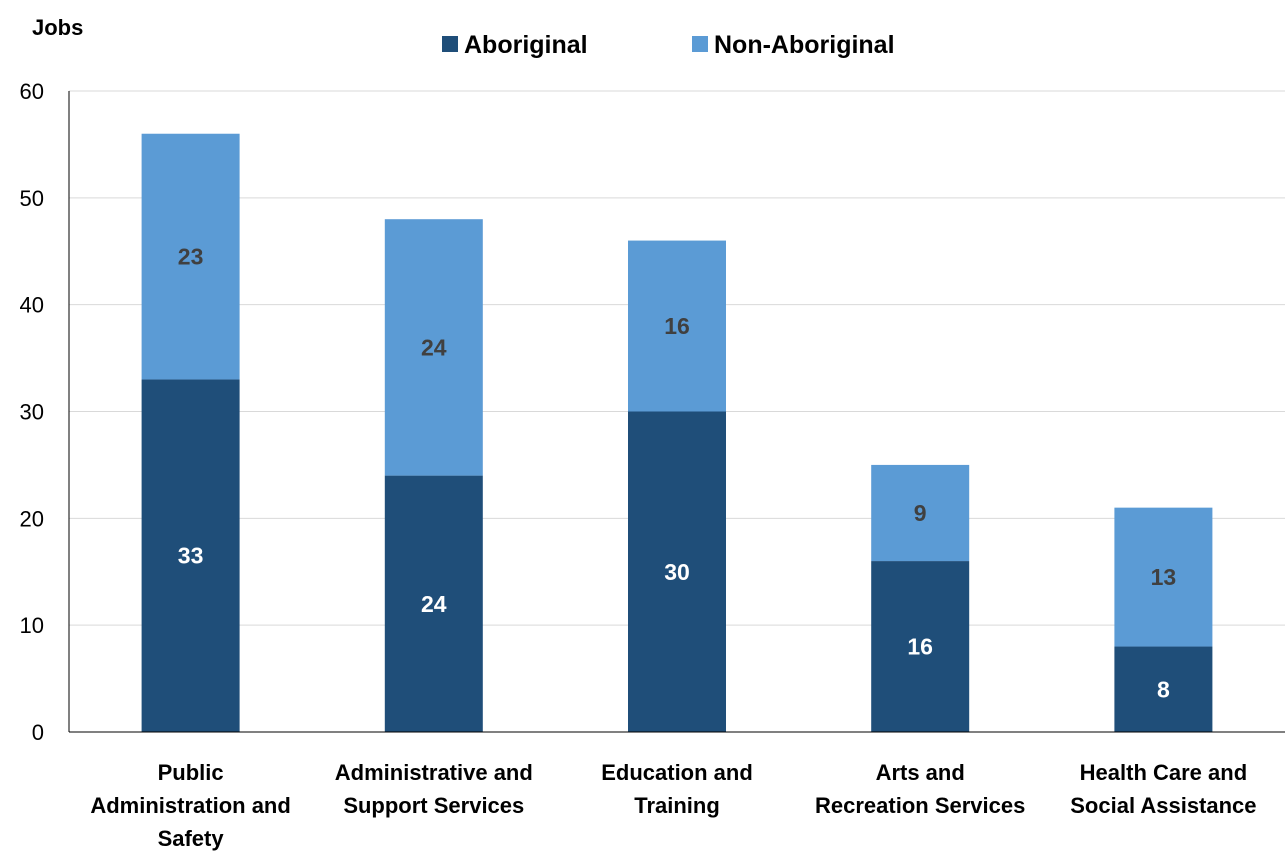  I want to click on x-tick-label: Public Administration and Safety, so click(190, 805).